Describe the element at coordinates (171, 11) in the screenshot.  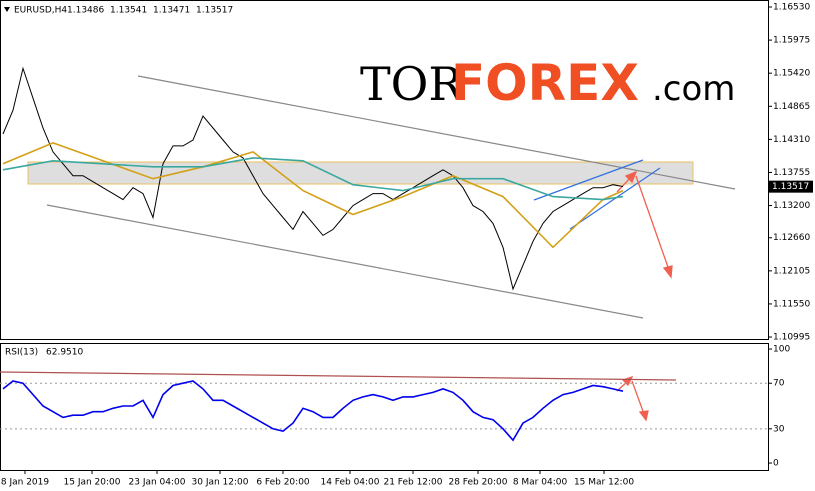
I see `header-low: 1.13471` at that location.